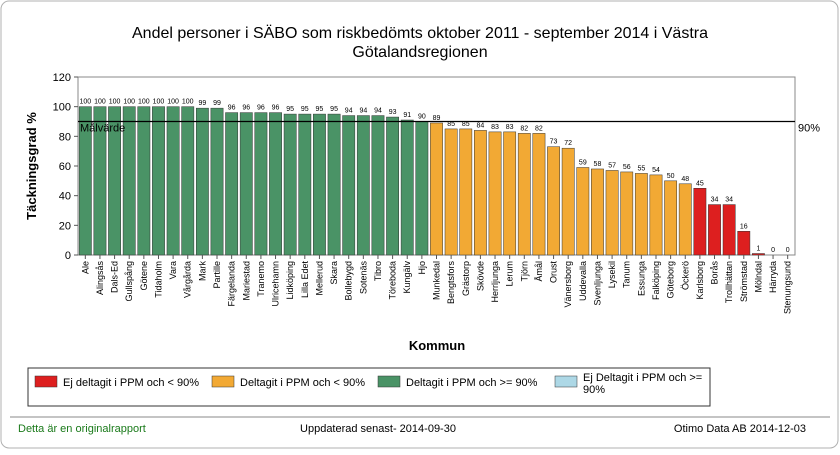 Image resolution: width=840 pixels, height=455 pixels. I want to click on y-tick-label: 60, so click(65, 167).